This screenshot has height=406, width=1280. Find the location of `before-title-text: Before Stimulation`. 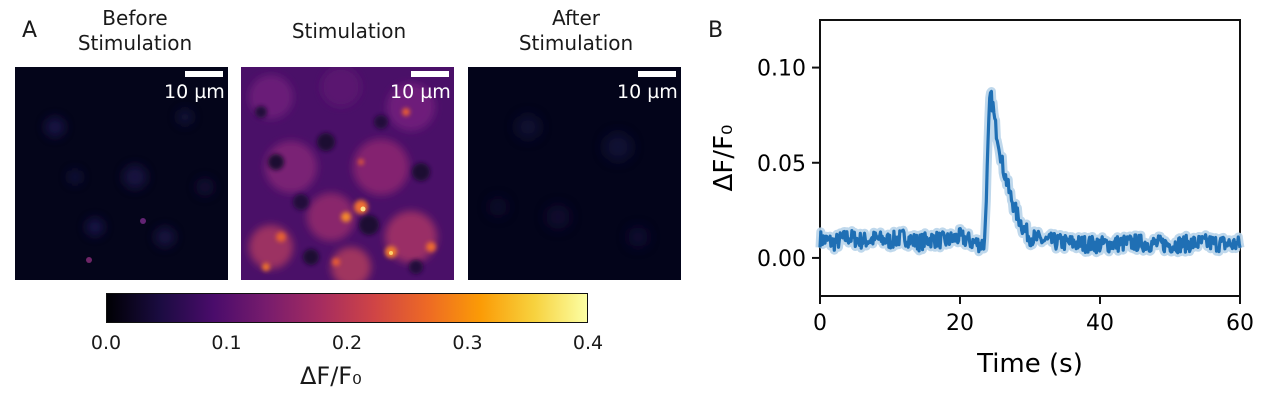

before-title-text: Before Stimulation is located at coordinates (135, 30).